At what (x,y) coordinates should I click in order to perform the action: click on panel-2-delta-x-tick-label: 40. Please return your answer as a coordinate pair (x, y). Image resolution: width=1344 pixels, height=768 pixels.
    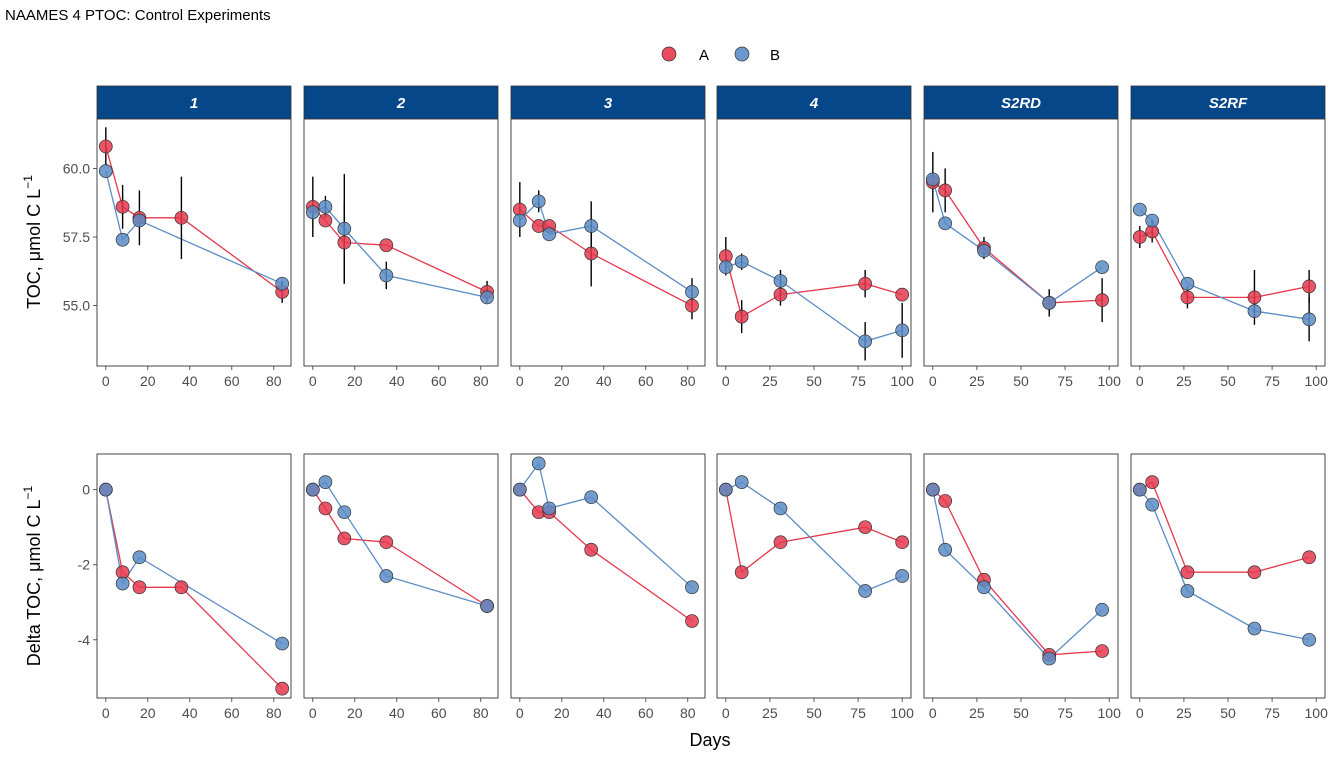
    Looking at the image, I should click on (397, 713).